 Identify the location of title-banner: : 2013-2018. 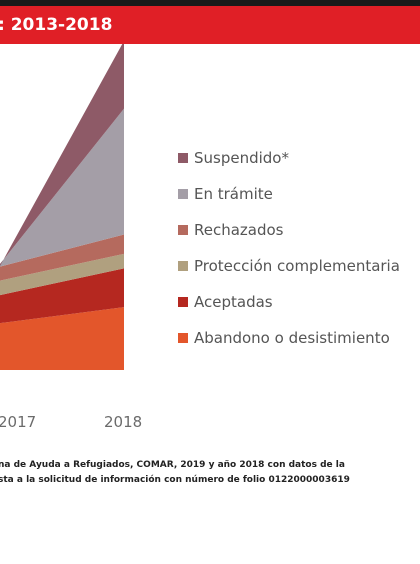
(210, 25).